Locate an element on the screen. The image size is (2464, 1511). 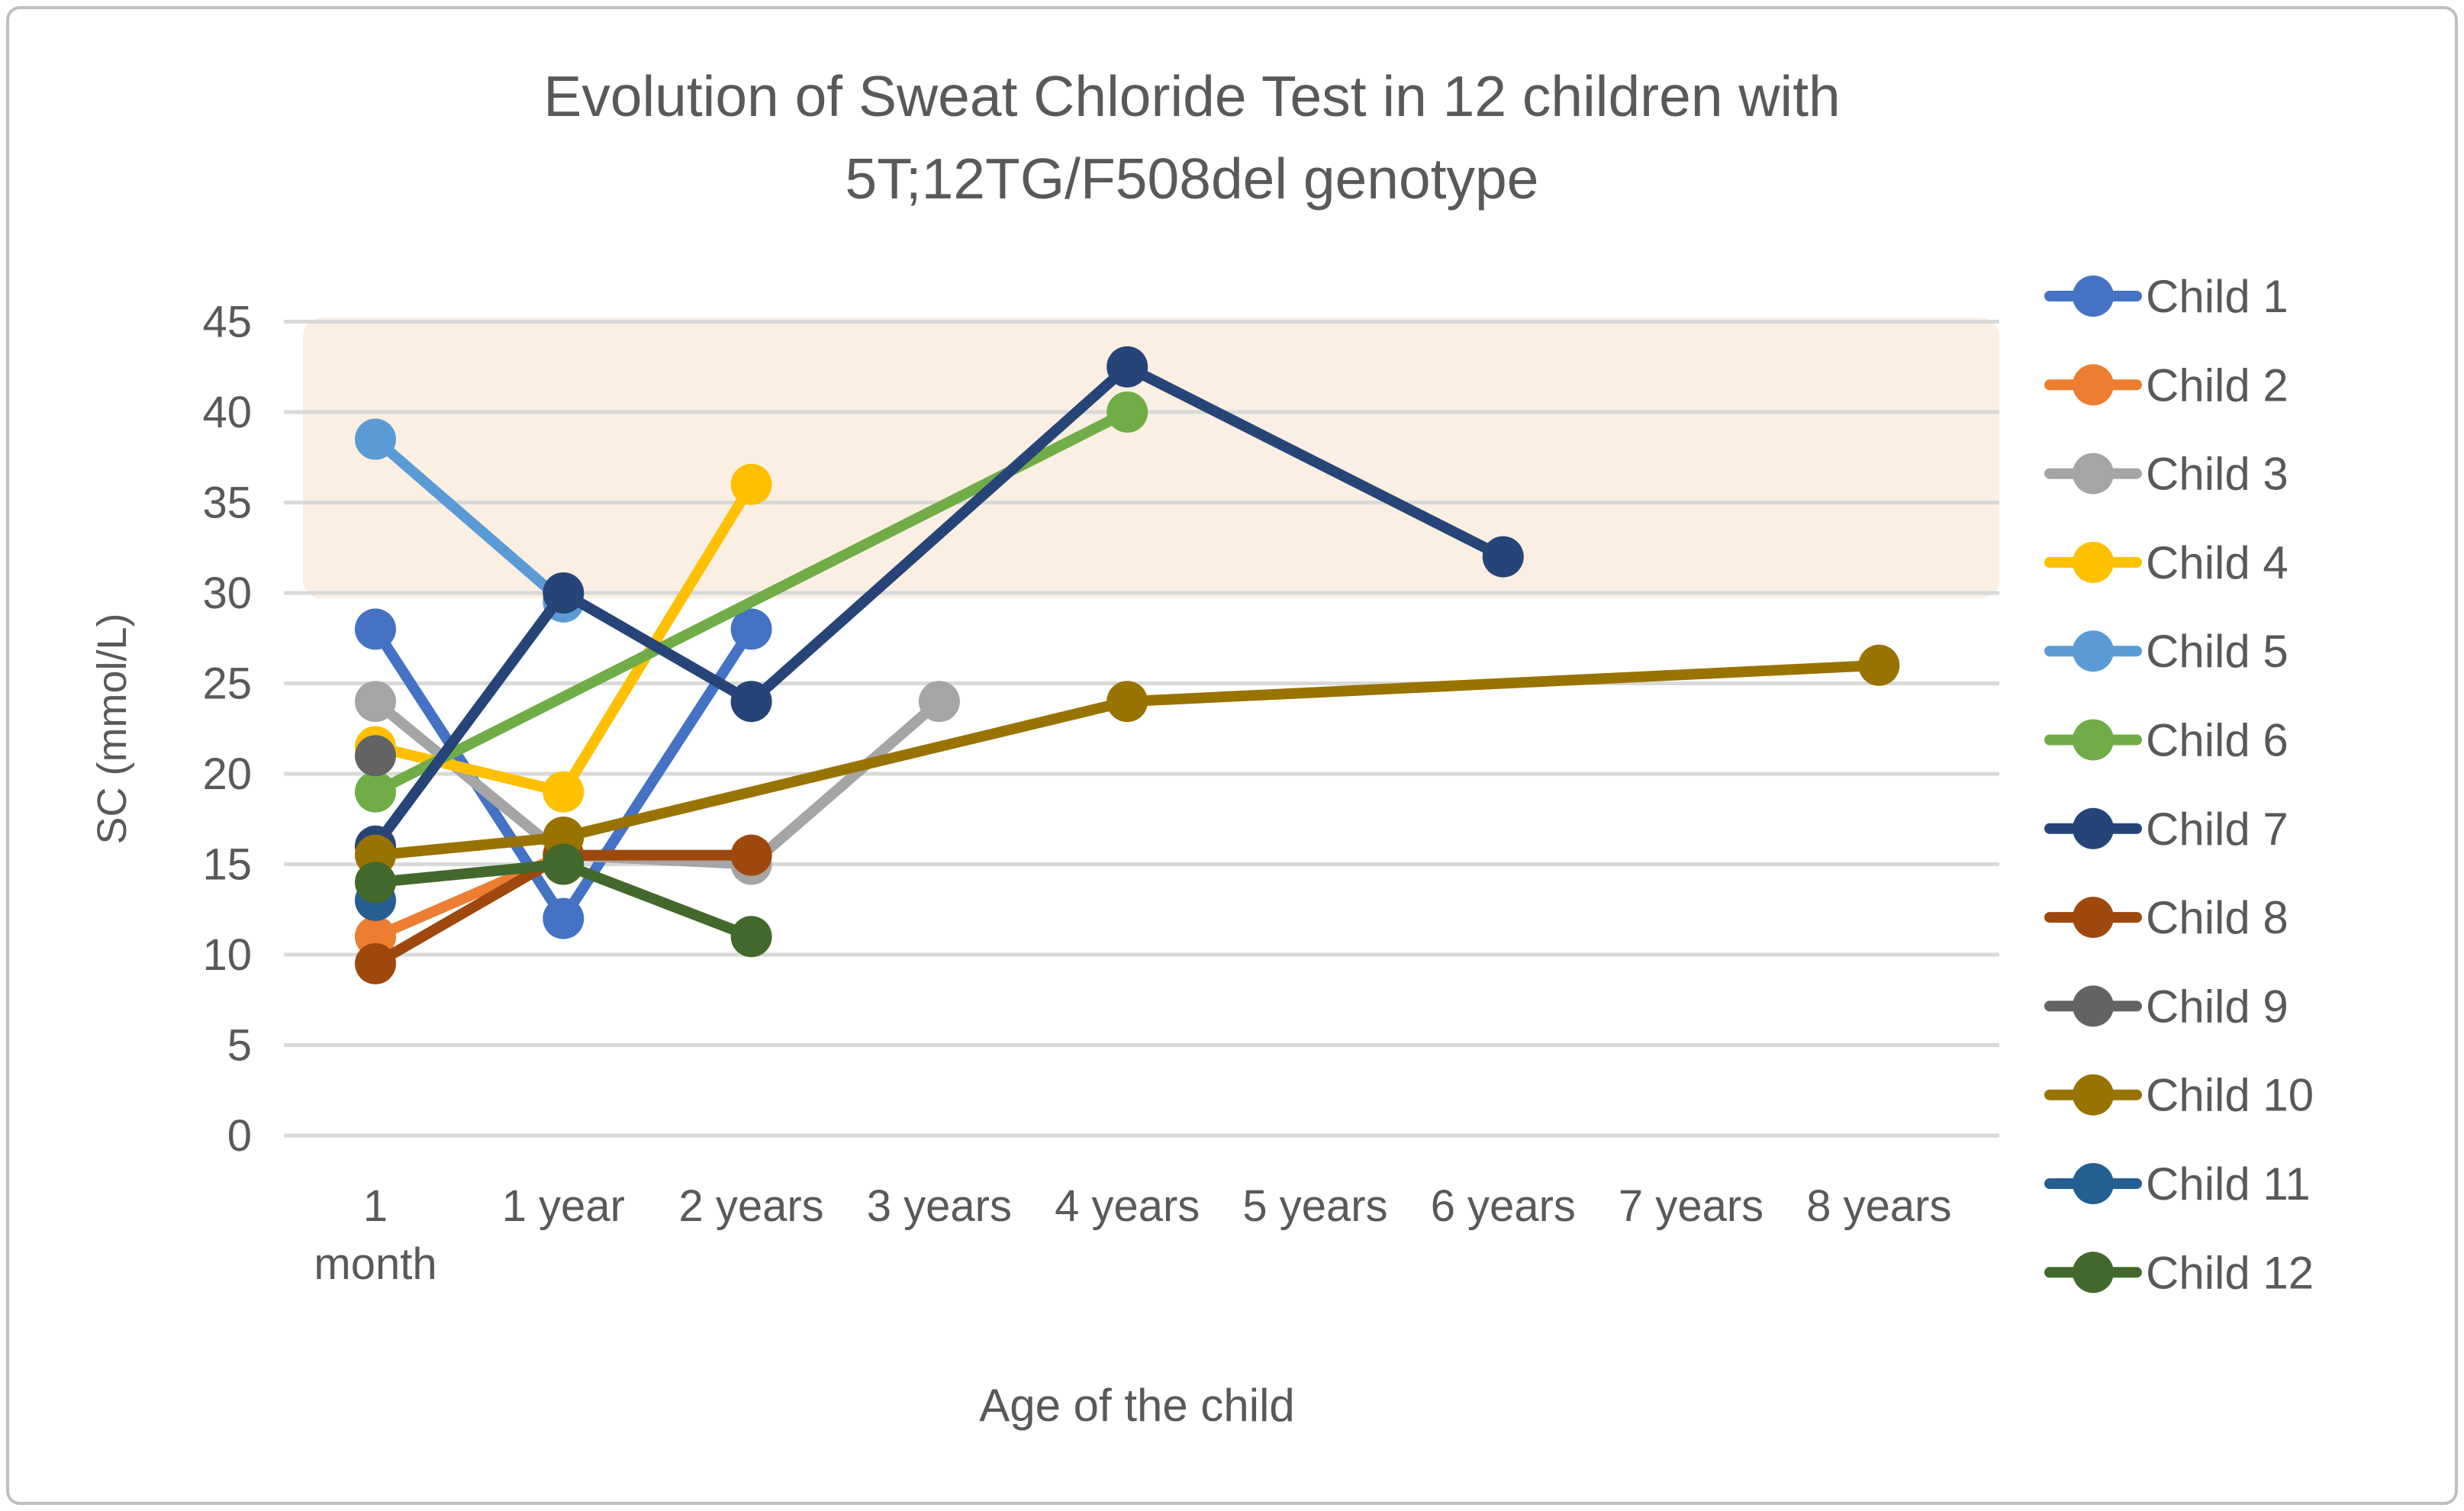
reference-band is located at coordinates (1151, 458).